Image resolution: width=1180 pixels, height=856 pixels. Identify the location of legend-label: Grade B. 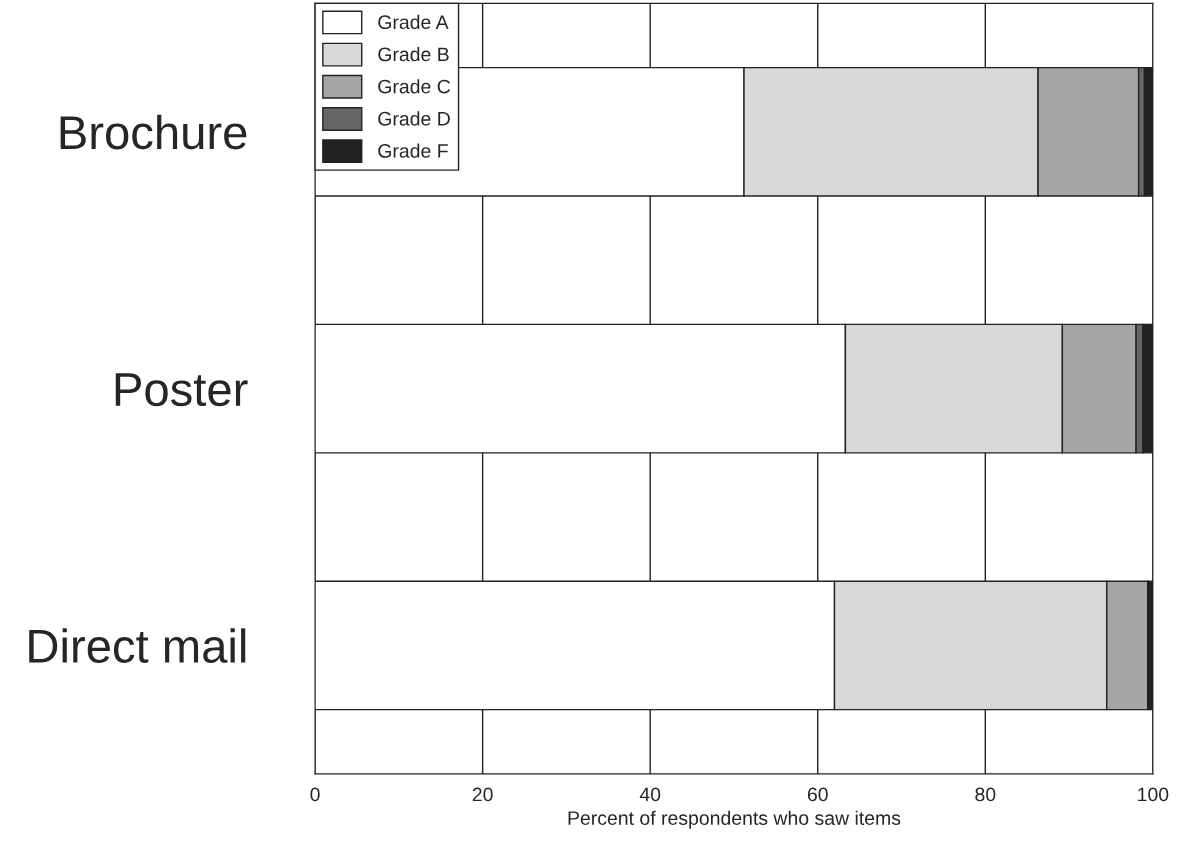
(413, 54).